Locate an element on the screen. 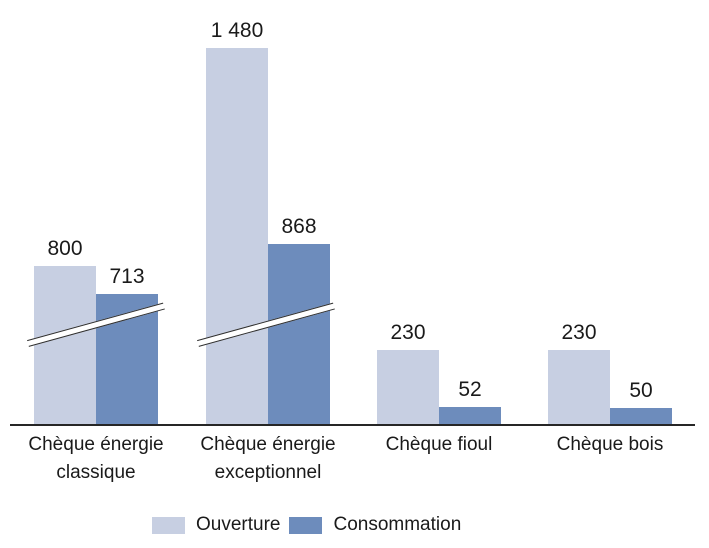  bar-consommation-cheque-fioul is located at coordinates (470, 415).